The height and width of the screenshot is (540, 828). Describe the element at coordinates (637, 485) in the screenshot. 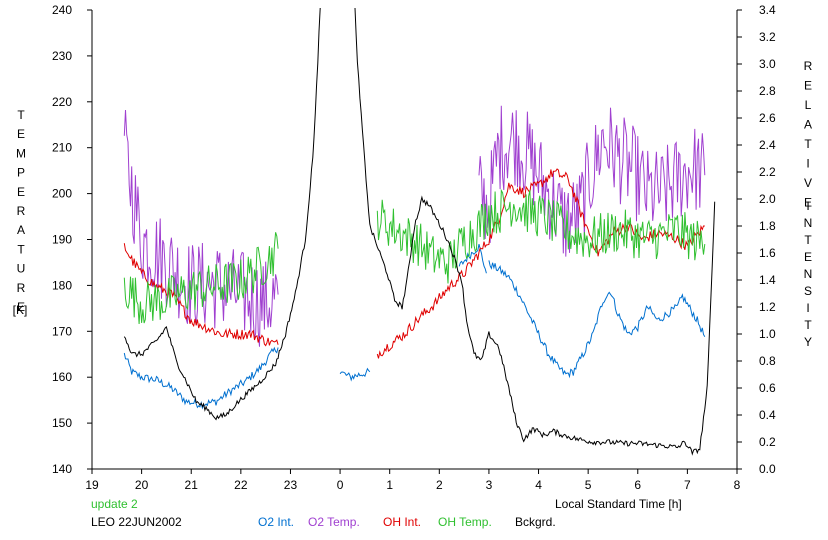

I see `x-tick-label: 6` at that location.